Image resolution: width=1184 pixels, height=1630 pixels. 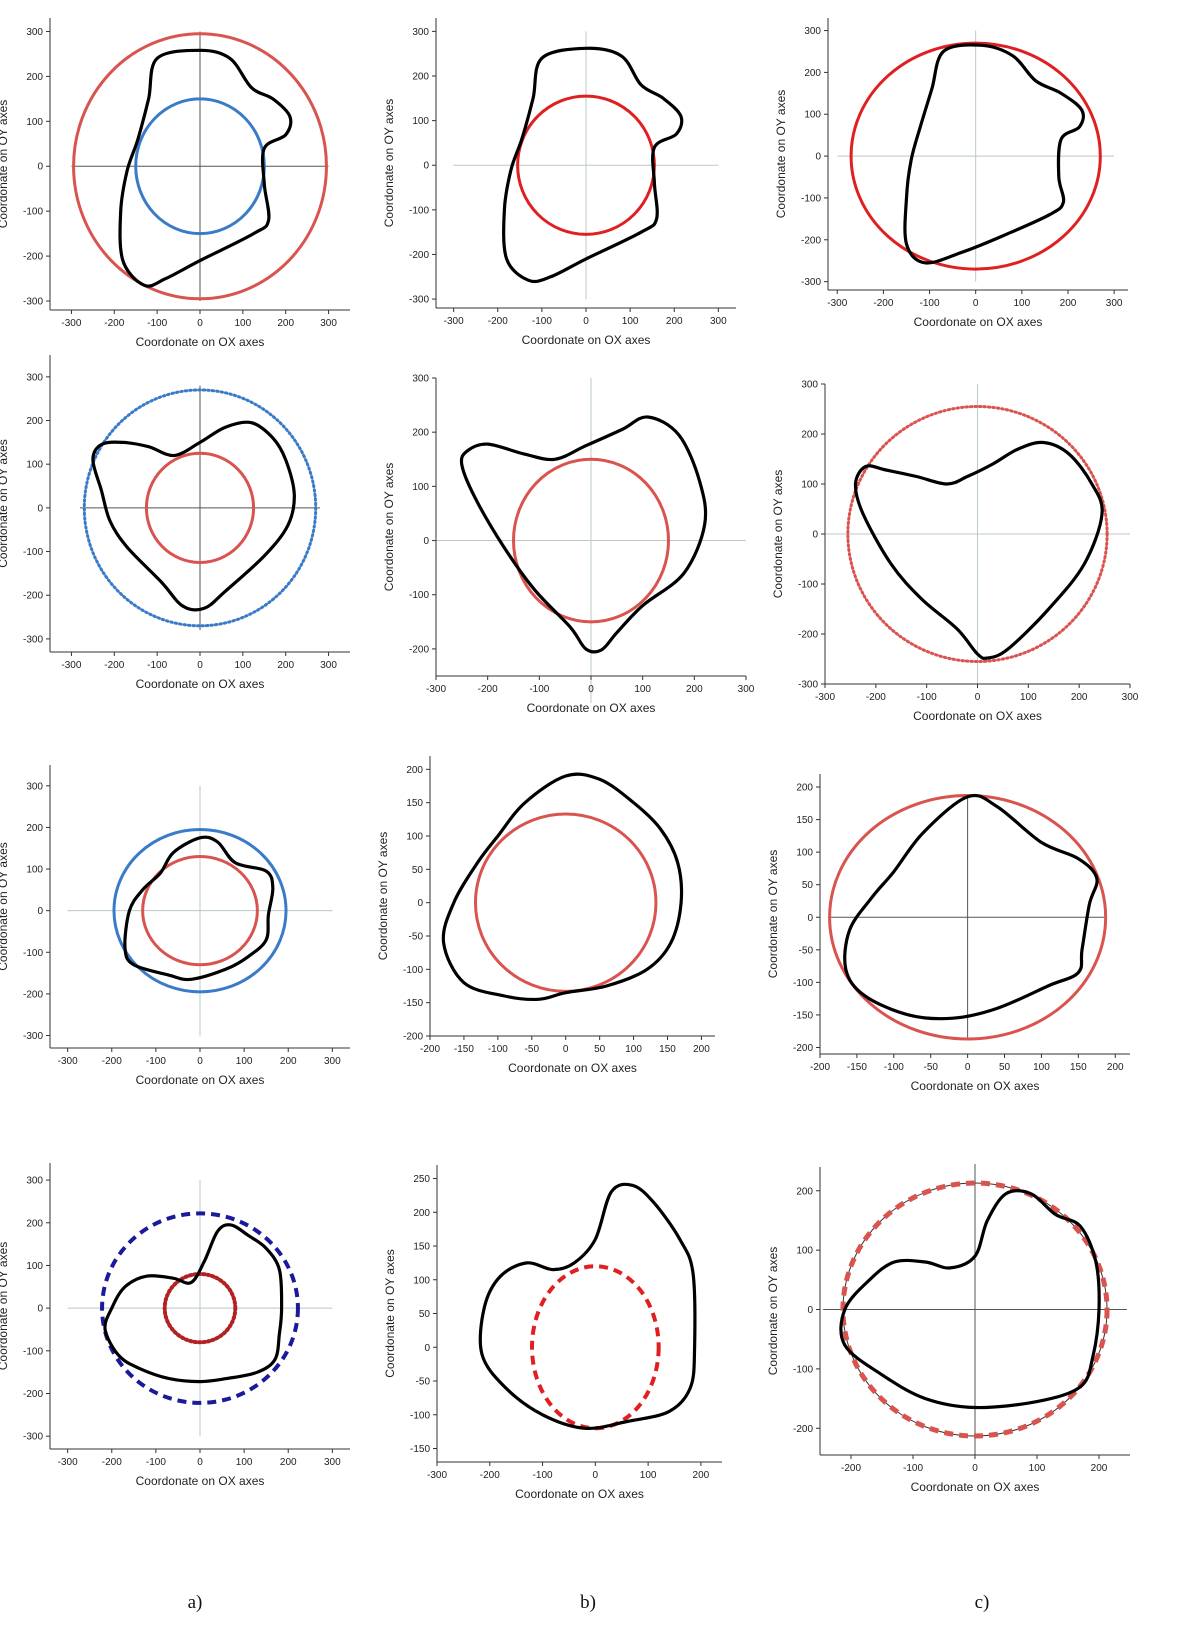 I want to click on x-tick-label: -50, so click(x=930, y=1067).